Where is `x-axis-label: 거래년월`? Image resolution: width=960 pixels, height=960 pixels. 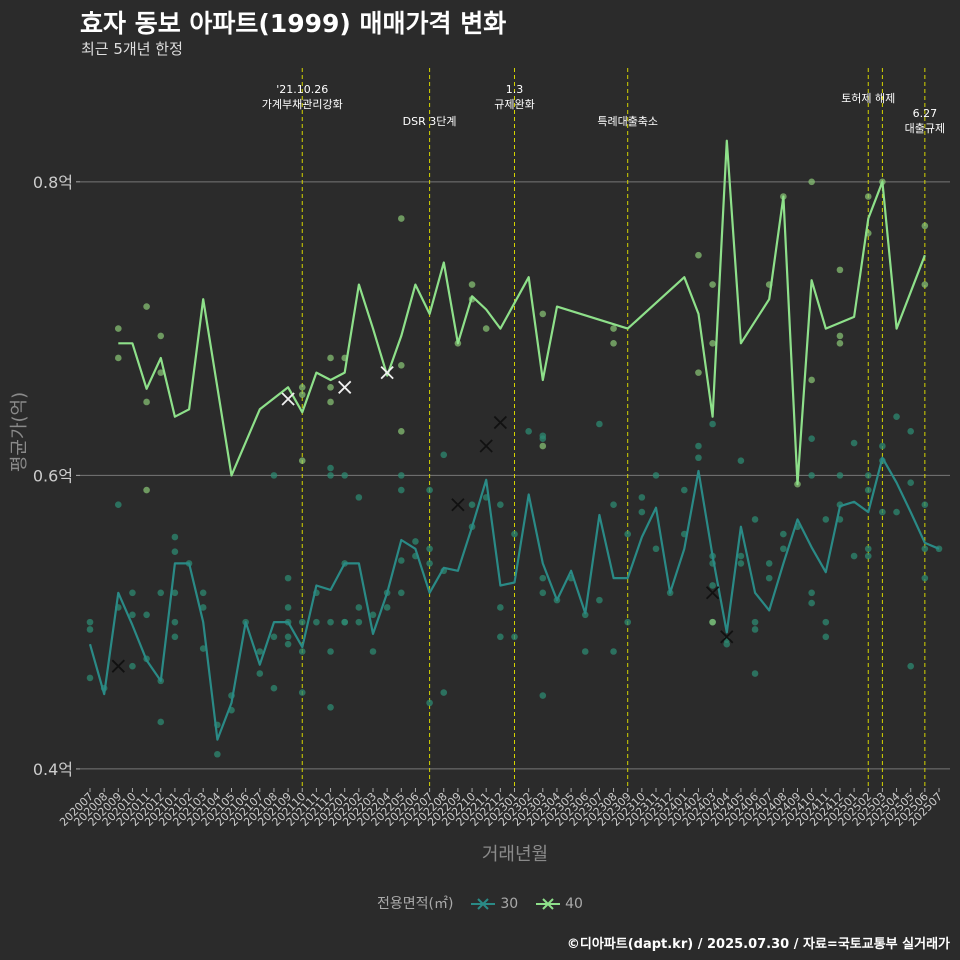
x-axis-label: 거래년월 is located at coordinates (515, 854).